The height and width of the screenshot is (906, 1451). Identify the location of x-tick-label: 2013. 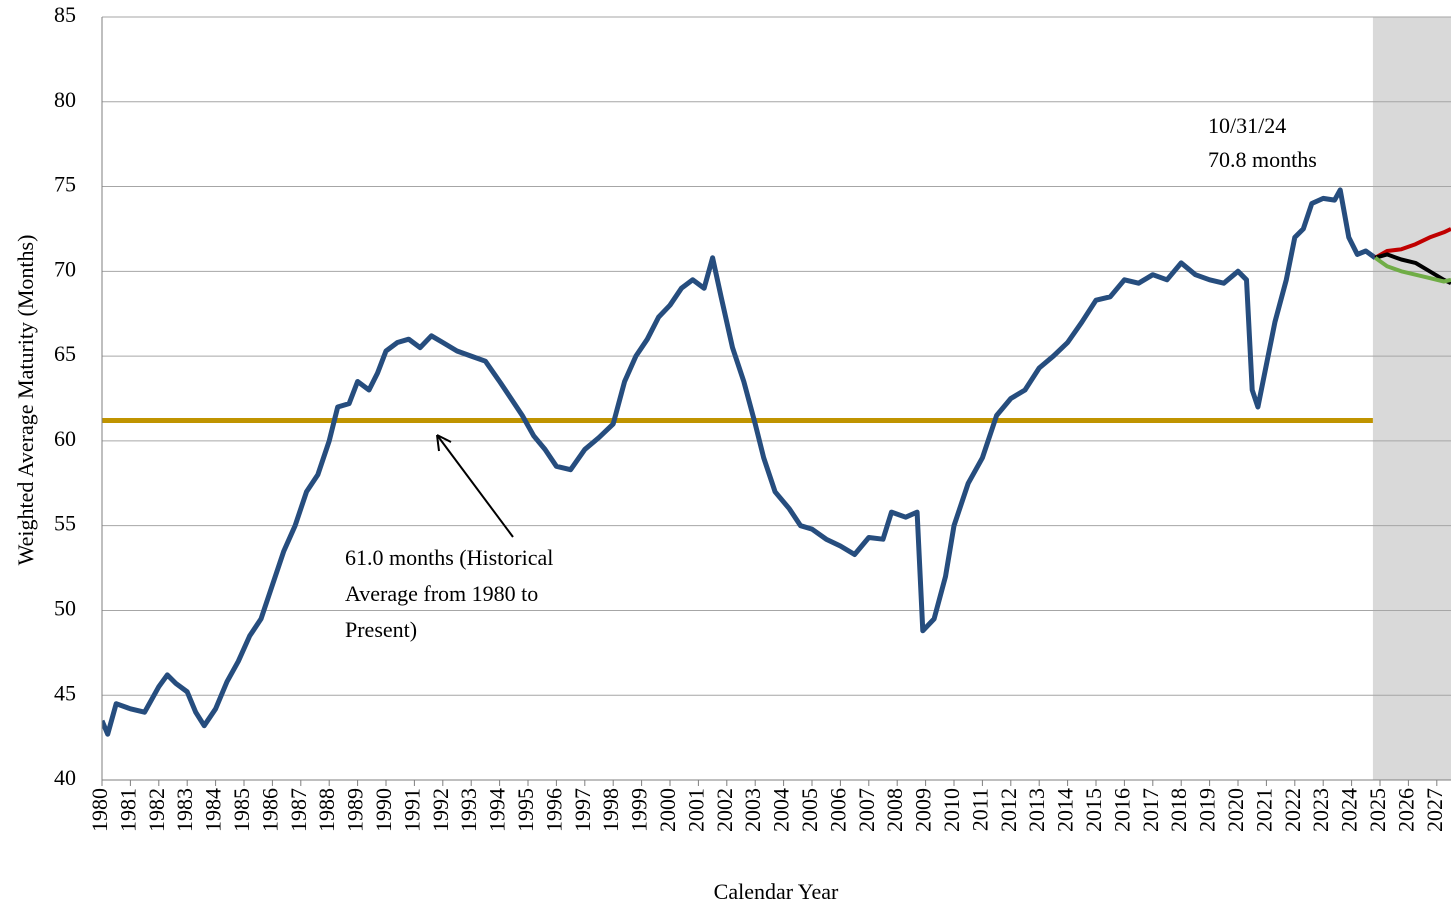
(1036, 810).